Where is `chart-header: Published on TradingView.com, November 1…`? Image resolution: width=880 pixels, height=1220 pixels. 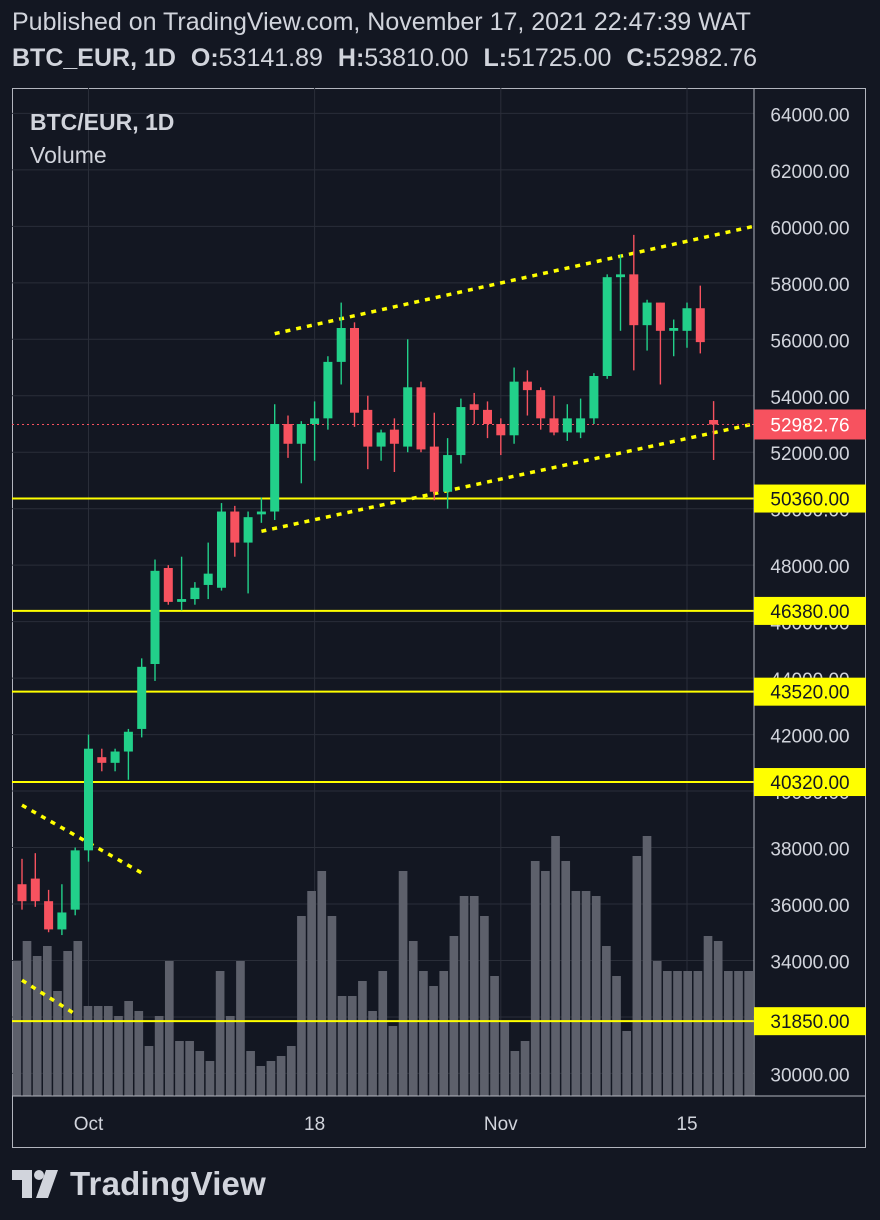 chart-header: Published on TradingView.com, November 1… is located at coordinates (440, 43).